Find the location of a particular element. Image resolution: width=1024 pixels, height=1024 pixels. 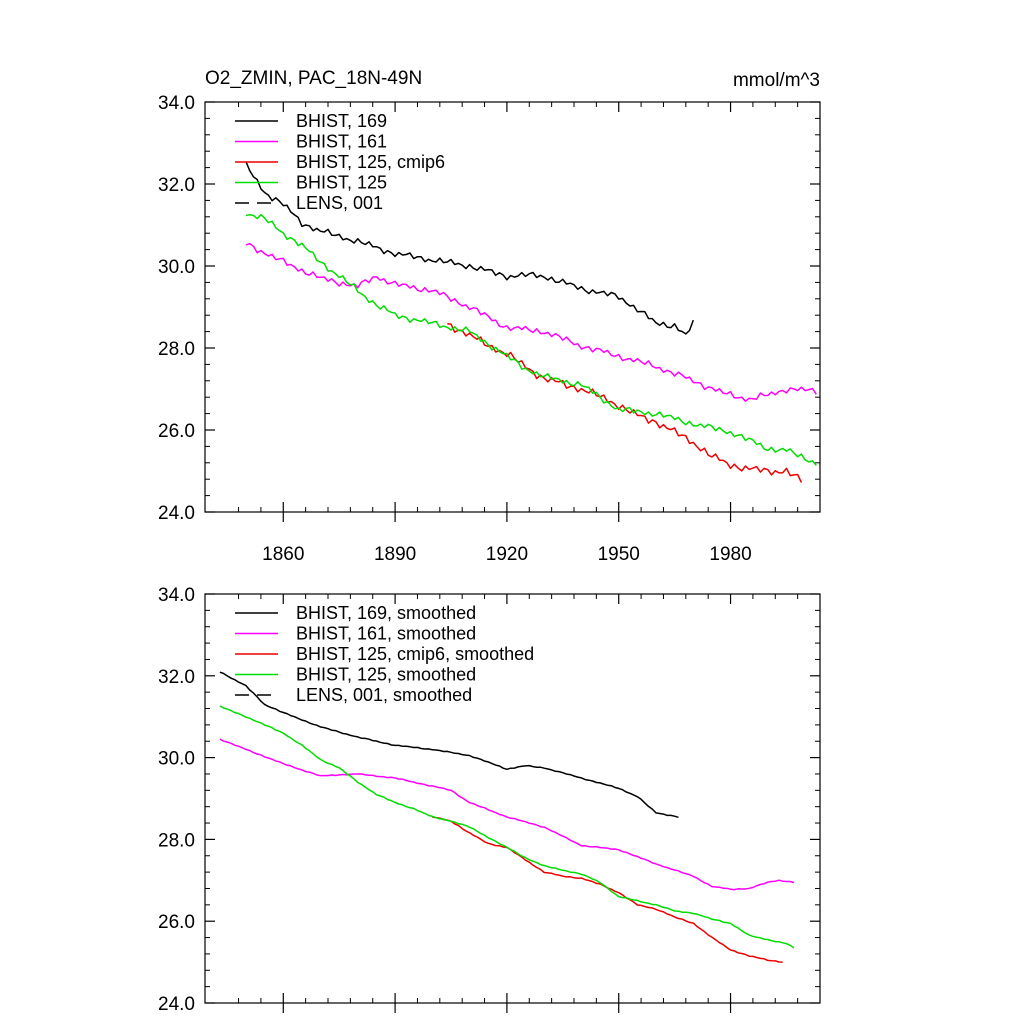

legend-label: BHIST, 161 is located at coordinates (341, 142).